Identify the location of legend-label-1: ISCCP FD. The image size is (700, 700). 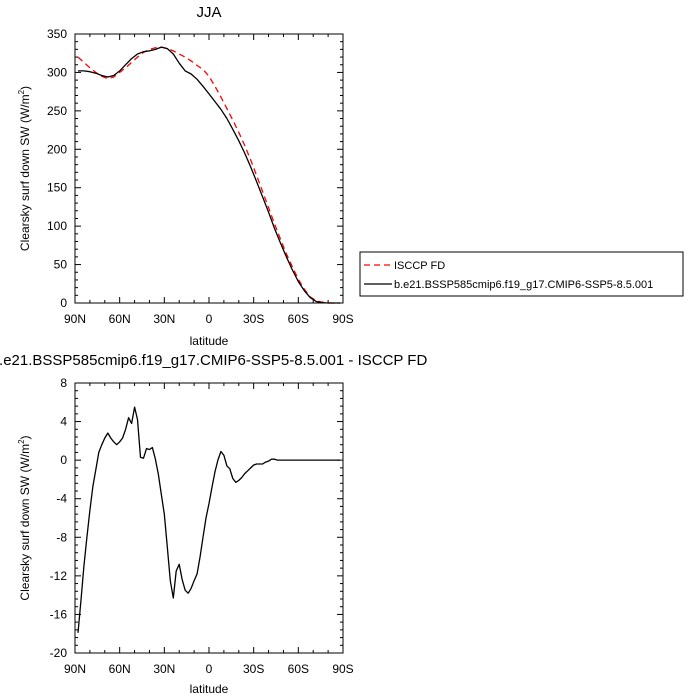
(419, 266).